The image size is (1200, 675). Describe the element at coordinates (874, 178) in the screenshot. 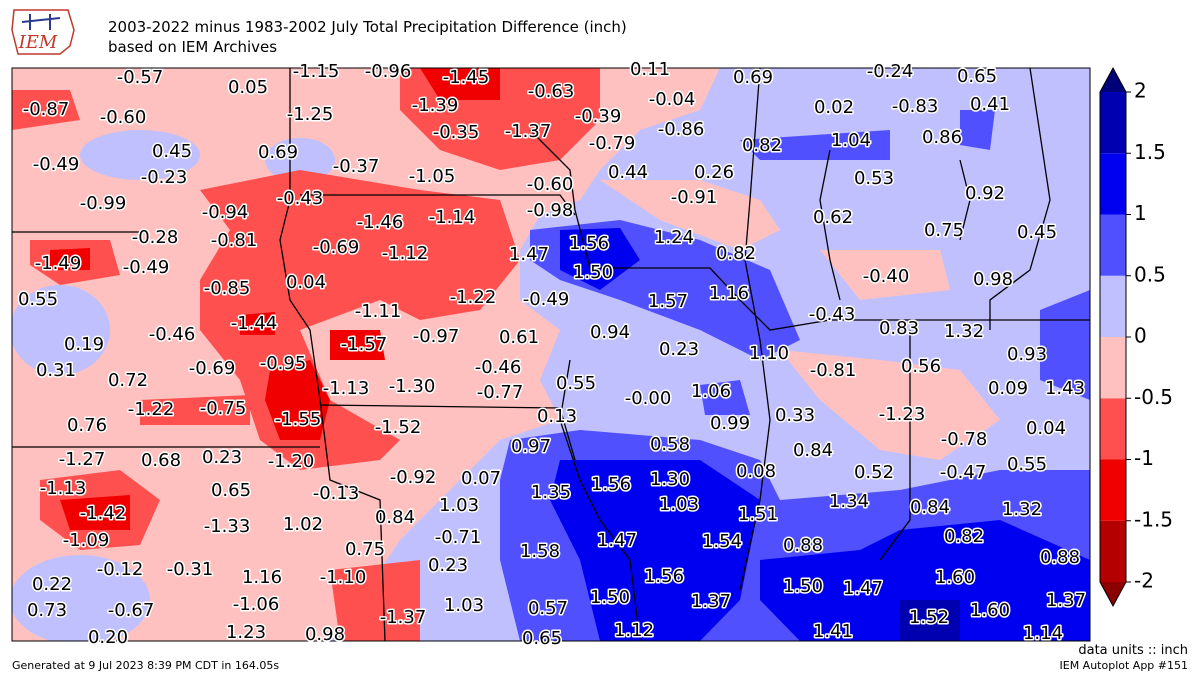

I see `station-value: 0.53` at that location.